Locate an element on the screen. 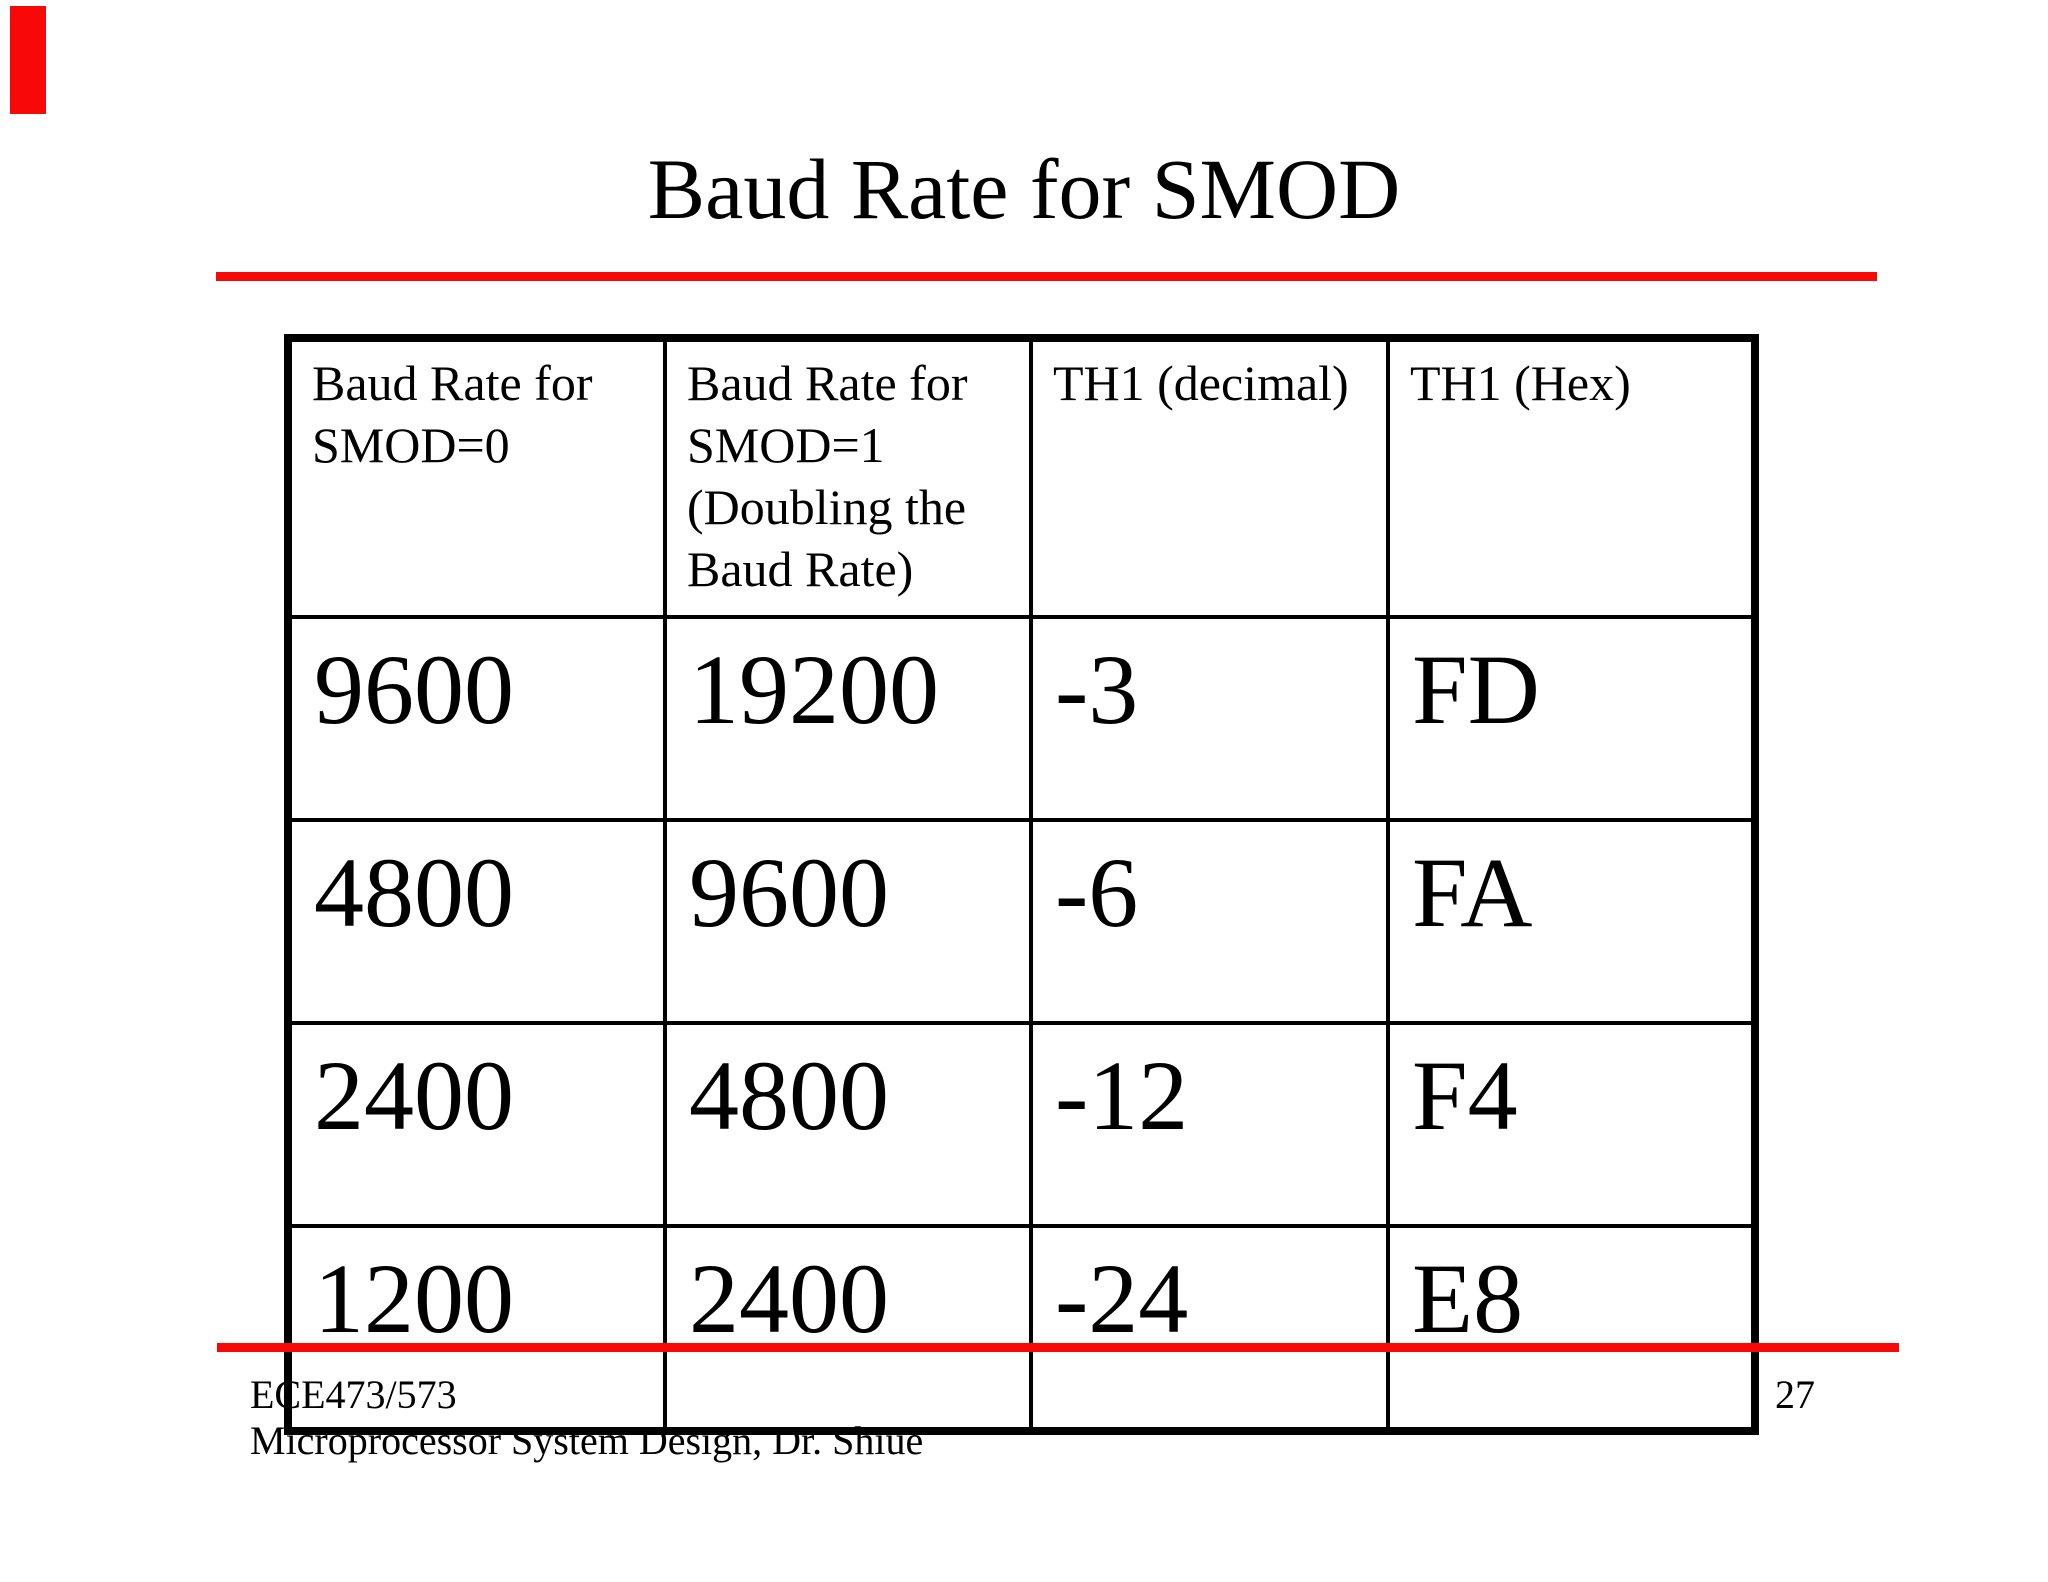 This screenshot has width=2048, height=1582. slide-title: Baud Rate for SMOD is located at coordinates (1024, 189).